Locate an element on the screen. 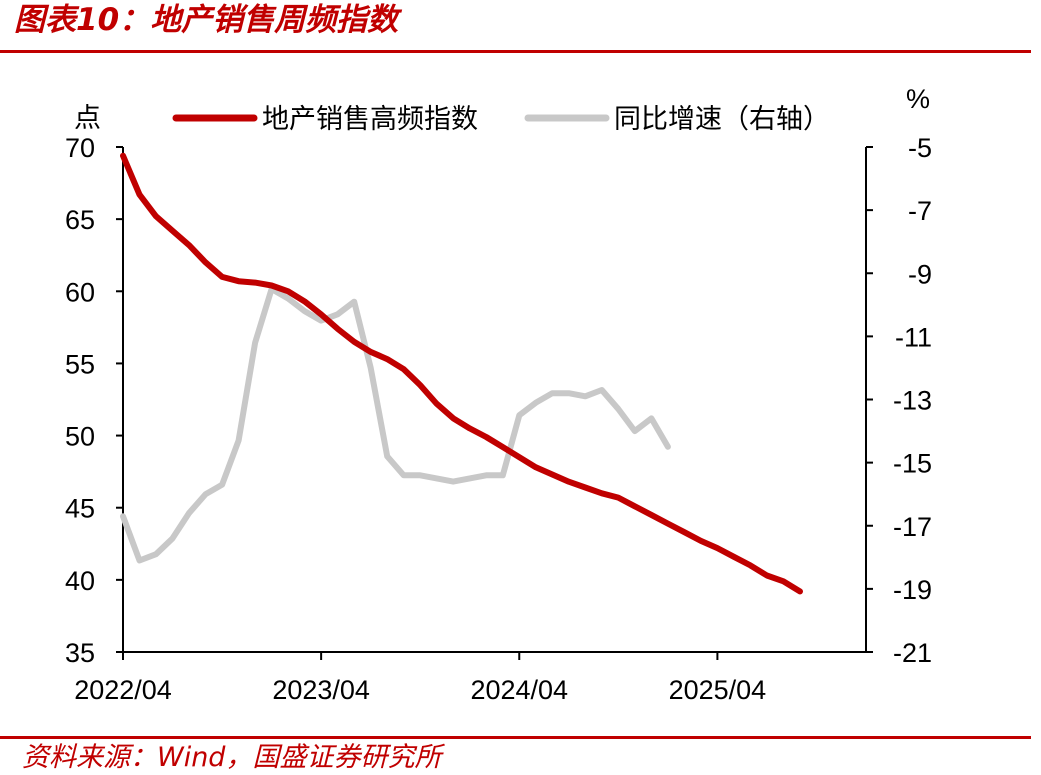 The width and height of the screenshot is (1041, 775). left-axis-unit: 点 is located at coordinates (87, 118).